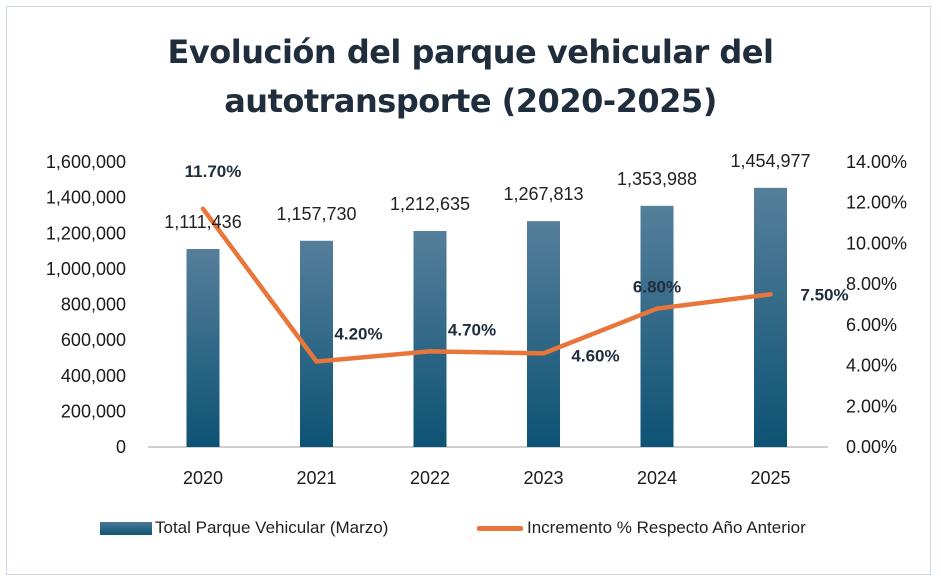 The image size is (941, 584). What do you see at coordinates (316, 214) in the screenshot?
I see `bar-value-label: 1,157,730` at bounding box center [316, 214].